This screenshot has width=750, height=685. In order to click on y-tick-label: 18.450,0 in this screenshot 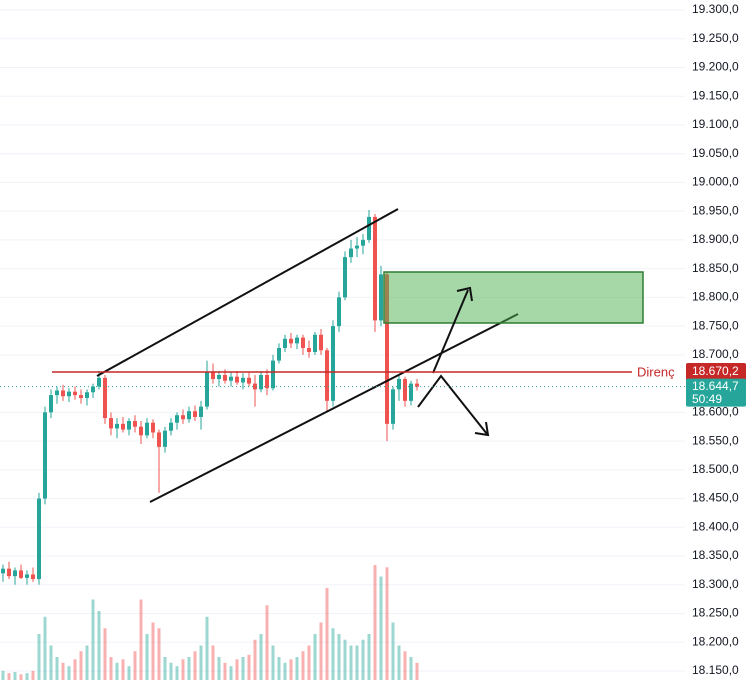, I will do `click(715, 498)`.